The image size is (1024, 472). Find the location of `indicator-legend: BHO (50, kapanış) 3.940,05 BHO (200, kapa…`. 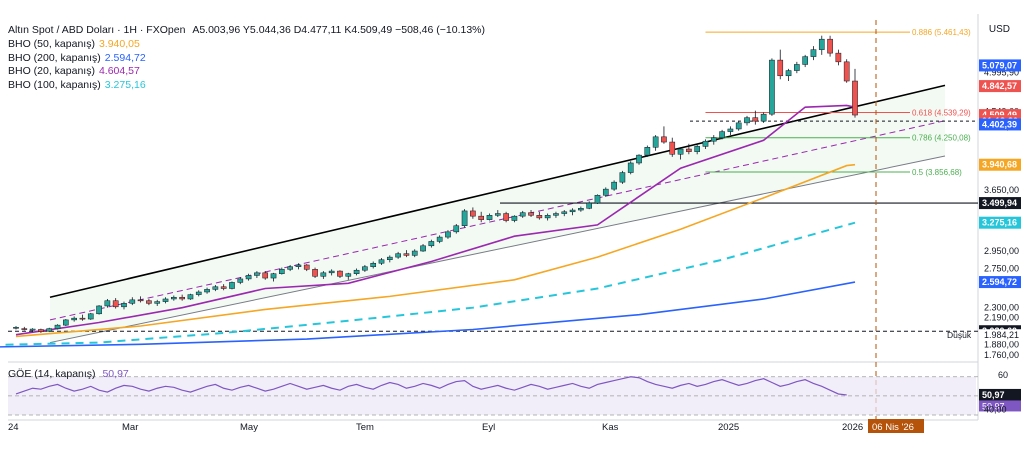

indicator-legend: BHO (50, kapanış) 3.940,05 BHO (200, kapa… is located at coordinates (77, 65).